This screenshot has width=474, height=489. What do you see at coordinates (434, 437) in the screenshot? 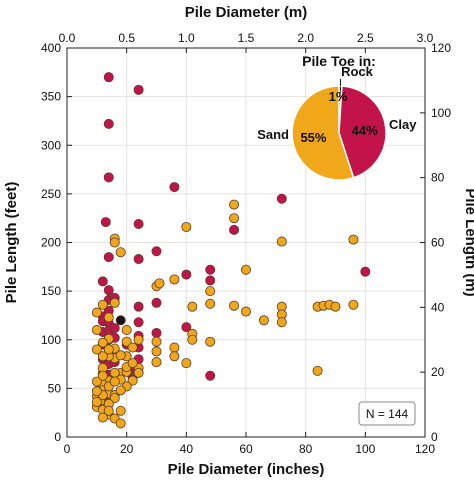
I see `right-tick-label: 0` at bounding box center [434, 437].